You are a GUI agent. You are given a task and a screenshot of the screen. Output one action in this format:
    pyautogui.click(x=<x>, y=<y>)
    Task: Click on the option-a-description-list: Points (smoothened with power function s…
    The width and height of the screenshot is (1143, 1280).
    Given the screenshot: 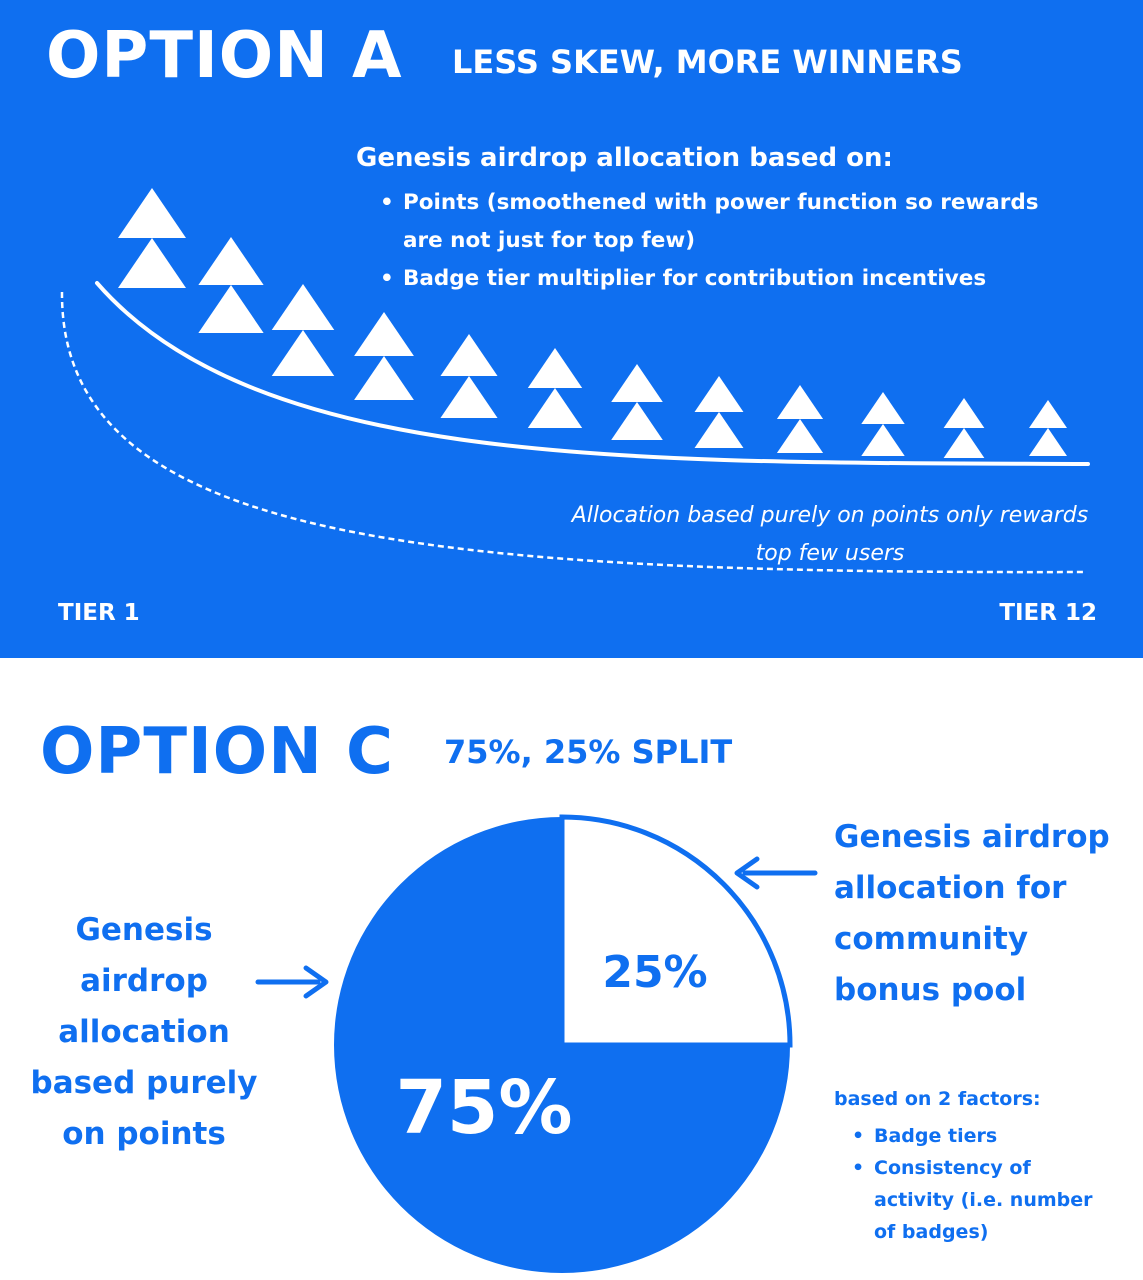 What is the action you would take?
    pyautogui.click(x=720, y=241)
    